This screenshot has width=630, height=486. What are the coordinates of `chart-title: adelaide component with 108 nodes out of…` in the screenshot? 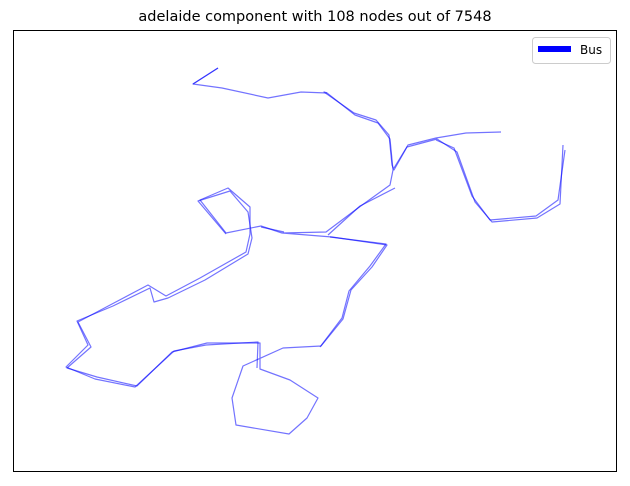 It's located at (314, 17).